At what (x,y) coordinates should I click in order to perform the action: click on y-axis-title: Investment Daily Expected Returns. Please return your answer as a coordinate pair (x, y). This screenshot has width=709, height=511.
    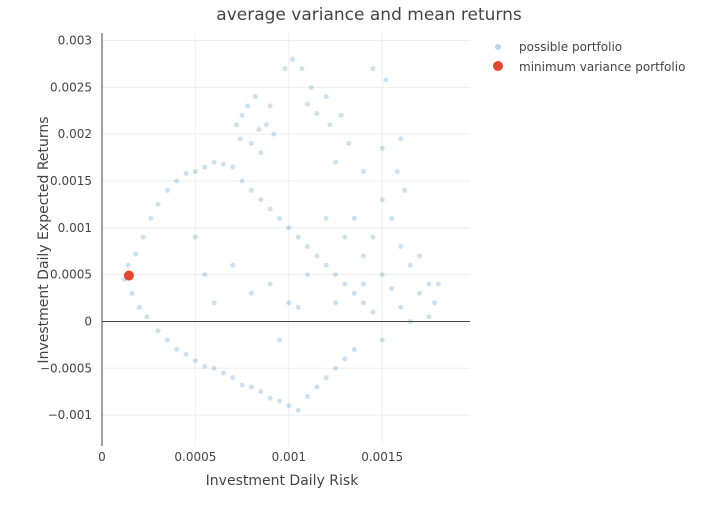
    Looking at the image, I should click on (44, 239).